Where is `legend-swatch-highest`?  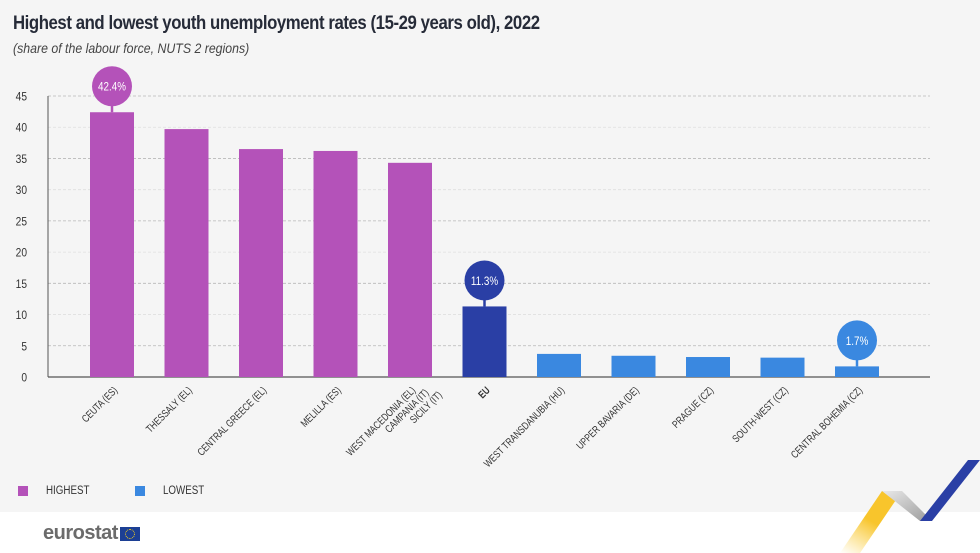
legend-swatch-highest is located at coordinates (23, 491).